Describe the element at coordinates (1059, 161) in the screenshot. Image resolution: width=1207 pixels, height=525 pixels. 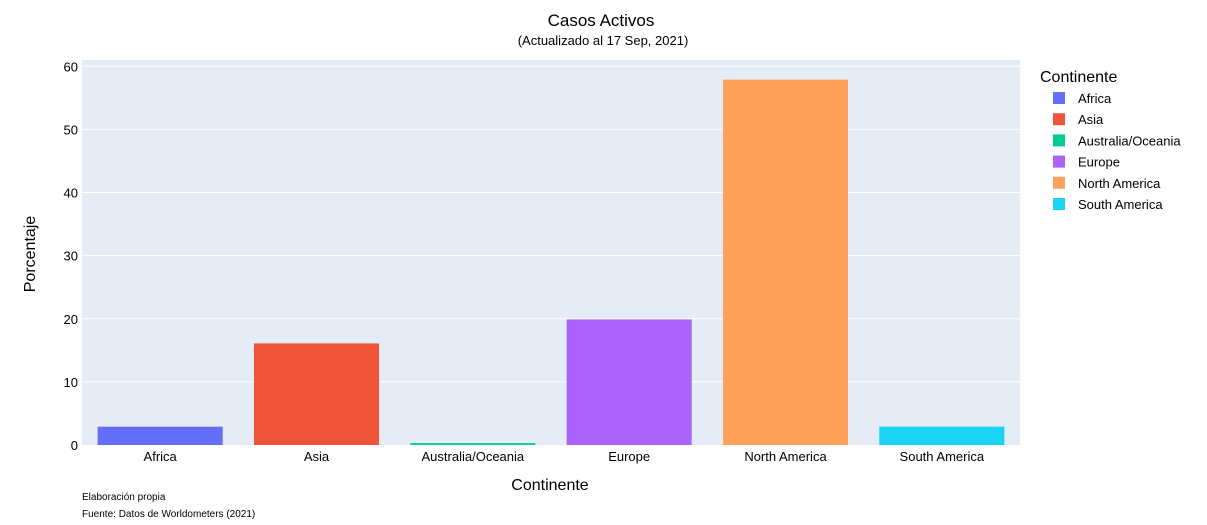
I see `legend-swatch-europe` at that location.